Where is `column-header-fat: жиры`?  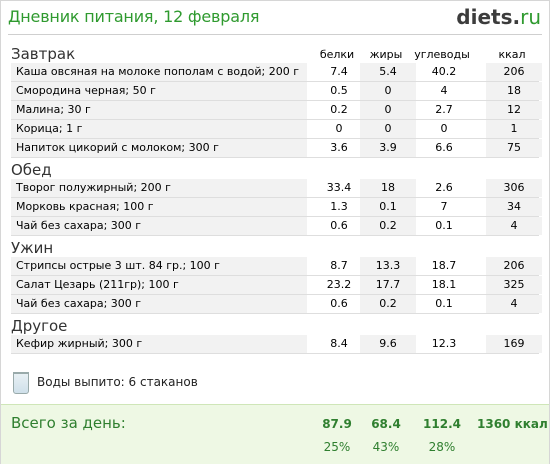 column-header-fat: жиры is located at coordinates (386, 54).